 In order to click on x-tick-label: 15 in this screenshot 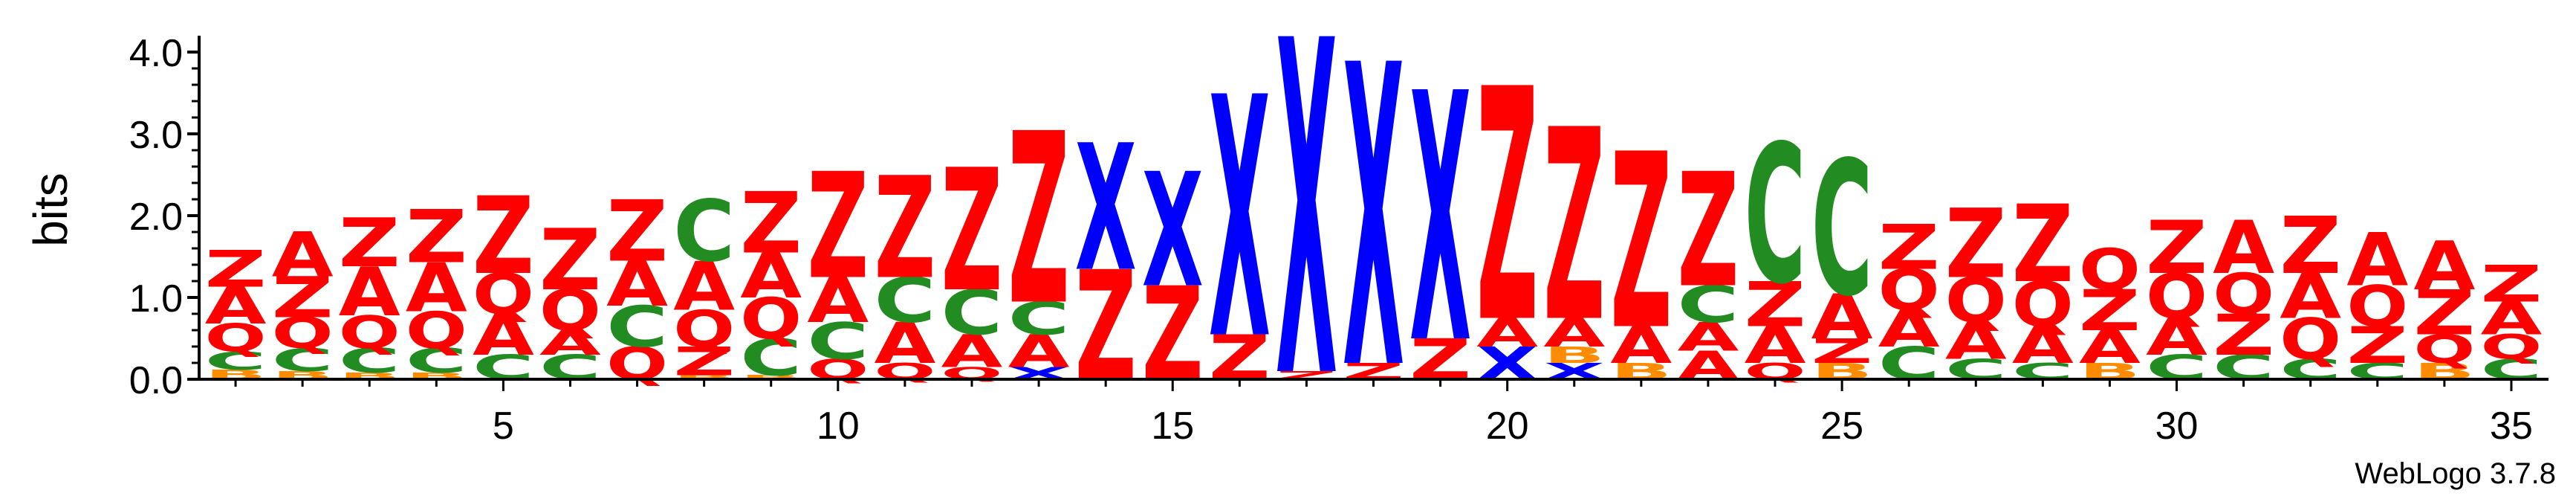, I will do `click(1172, 426)`.